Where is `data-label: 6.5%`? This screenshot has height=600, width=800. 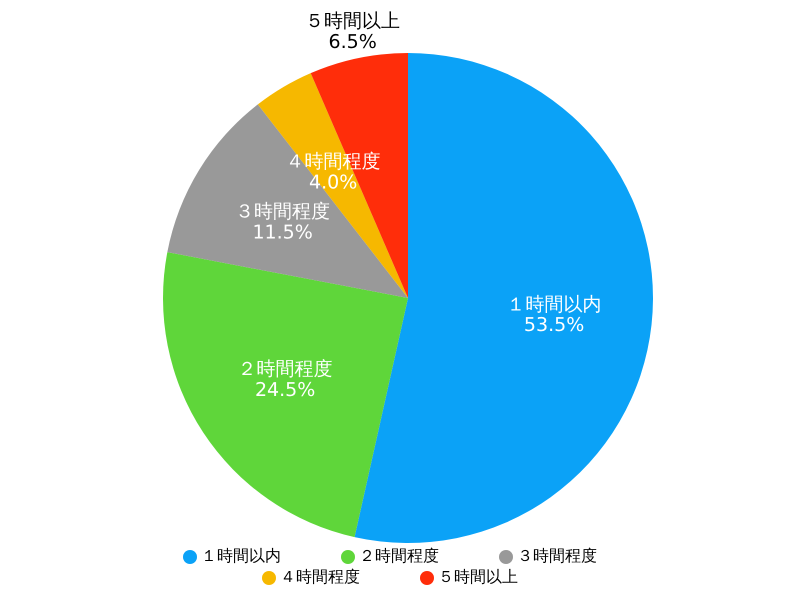
data-label: 6.5% is located at coordinates (352, 41).